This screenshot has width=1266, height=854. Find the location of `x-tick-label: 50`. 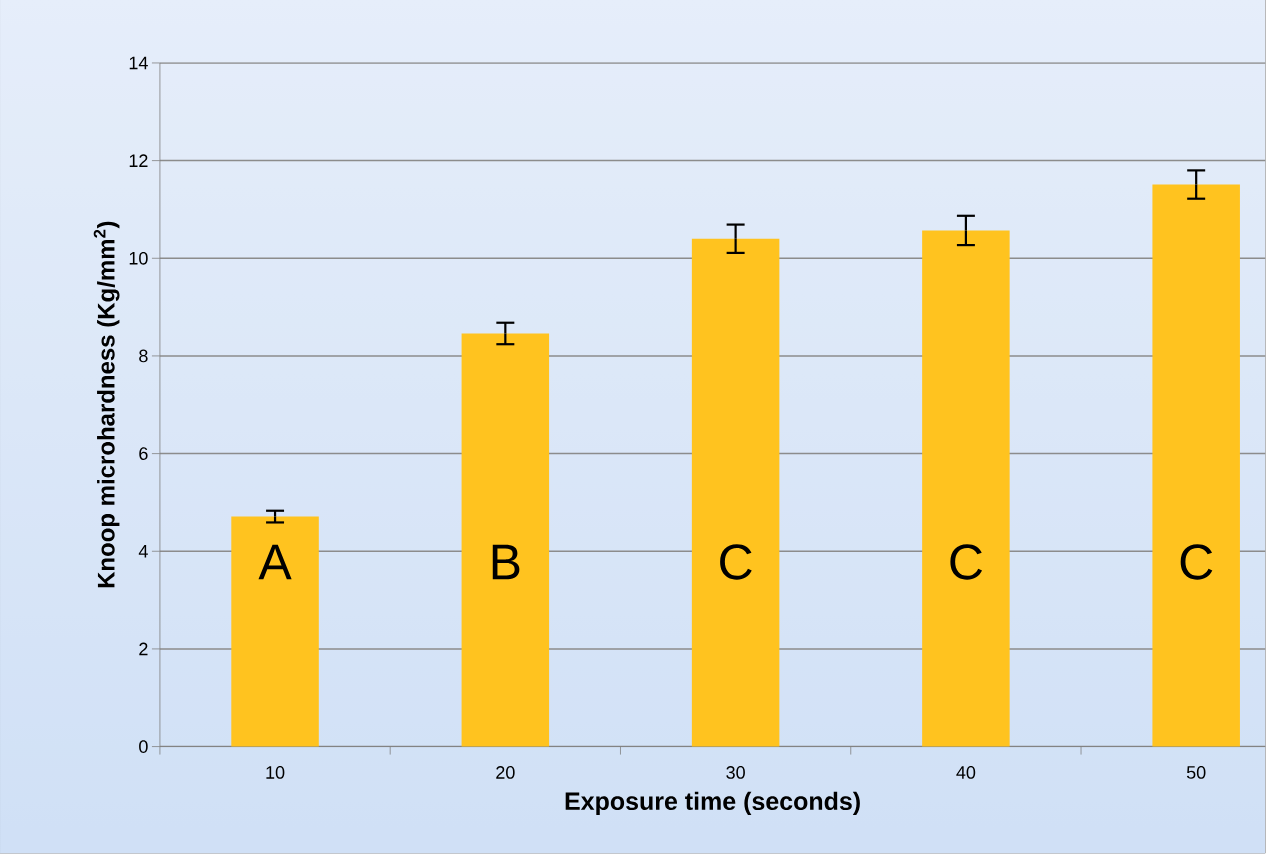

x-tick-label: 50 is located at coordinates (1196, 773).